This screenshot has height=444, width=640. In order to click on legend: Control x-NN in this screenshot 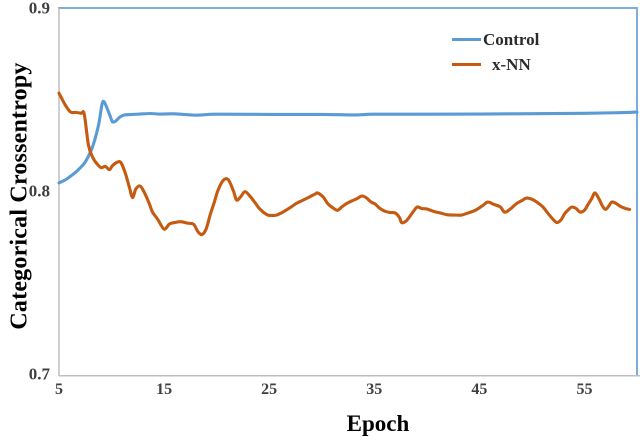, I will do `click(495, 52)`.